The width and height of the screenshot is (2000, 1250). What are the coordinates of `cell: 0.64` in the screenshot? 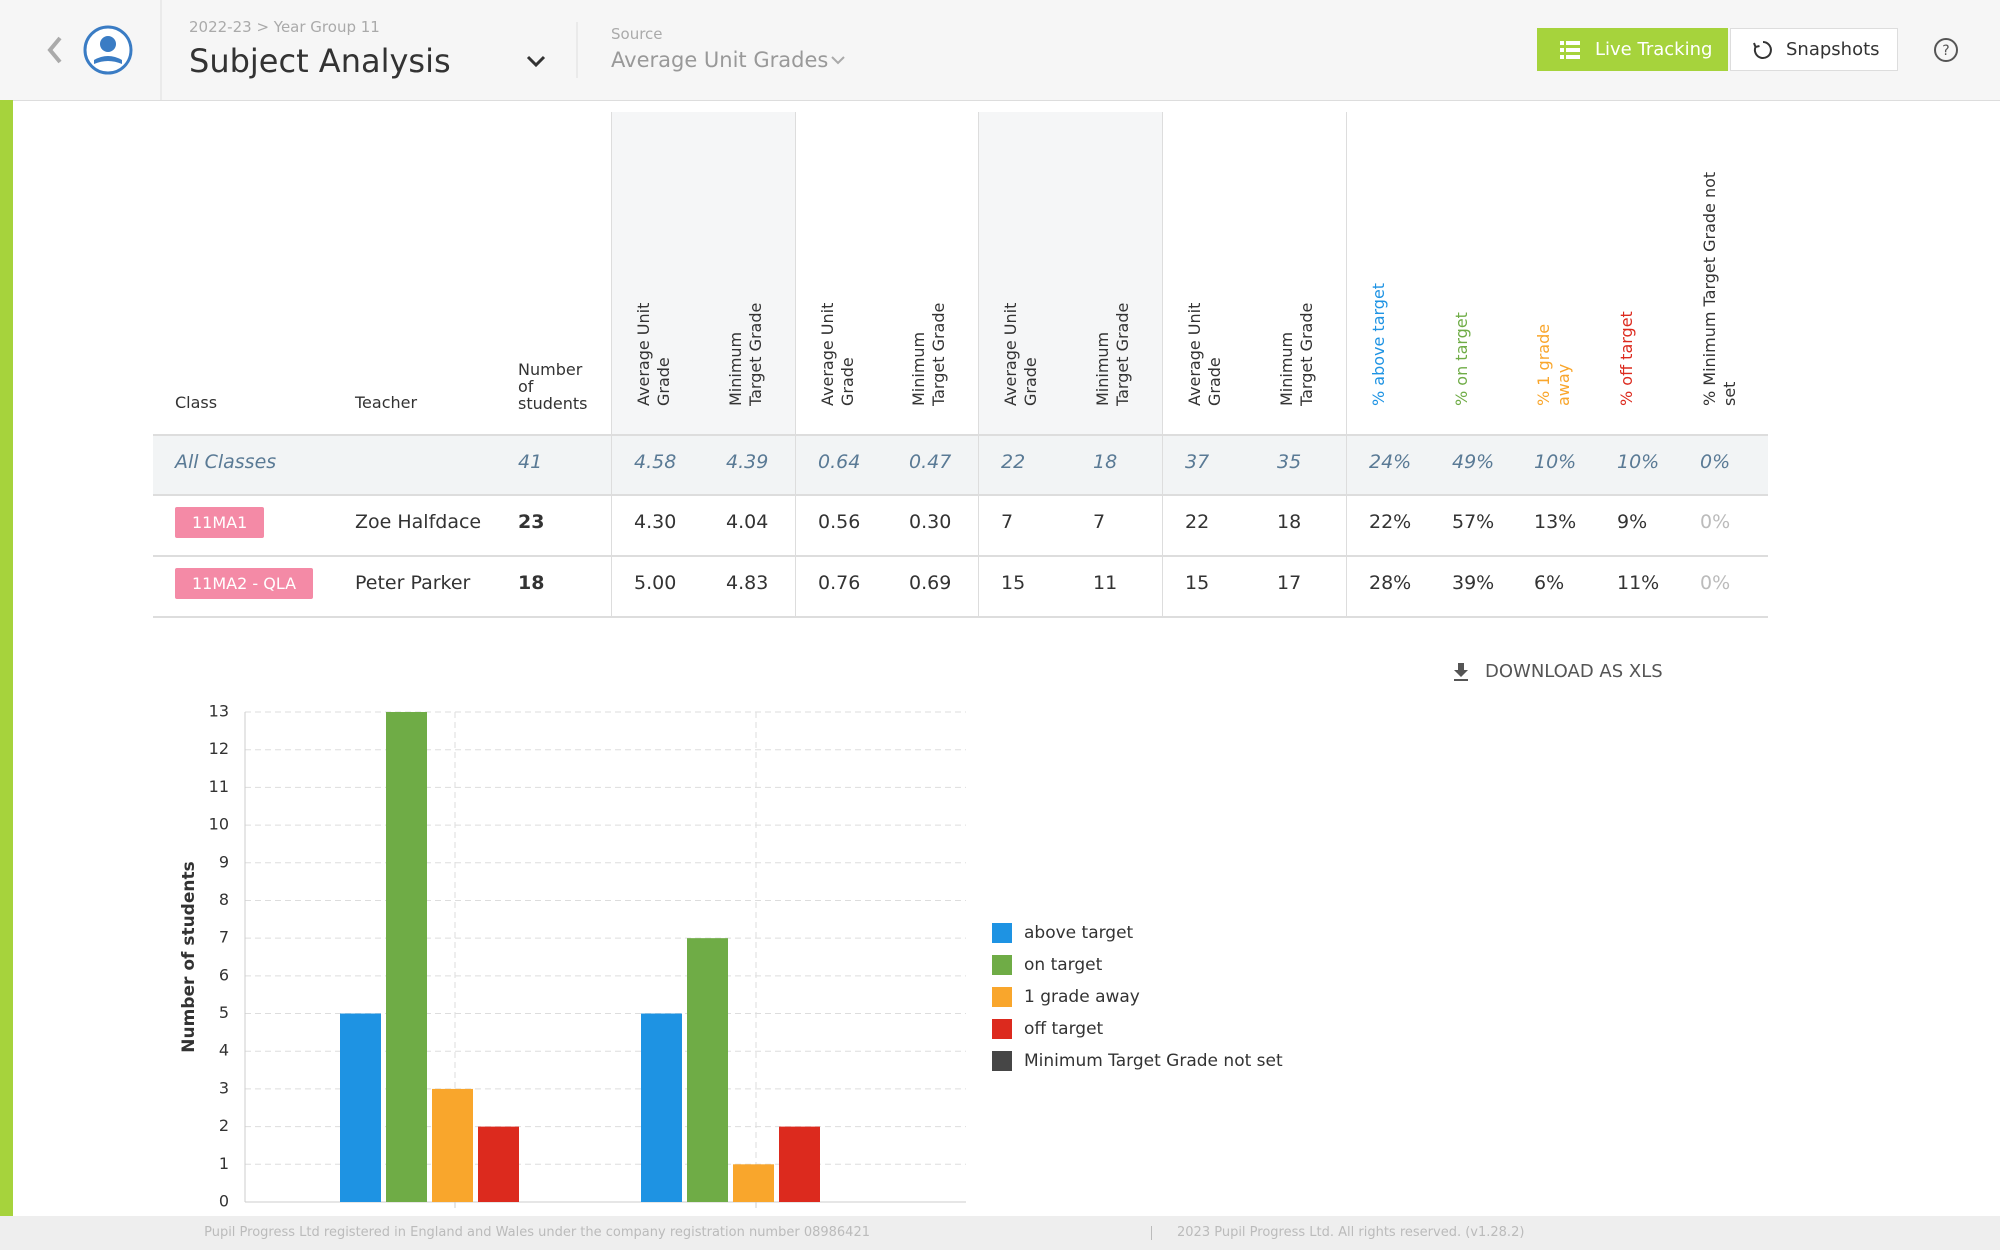 It's located at (839, 462).